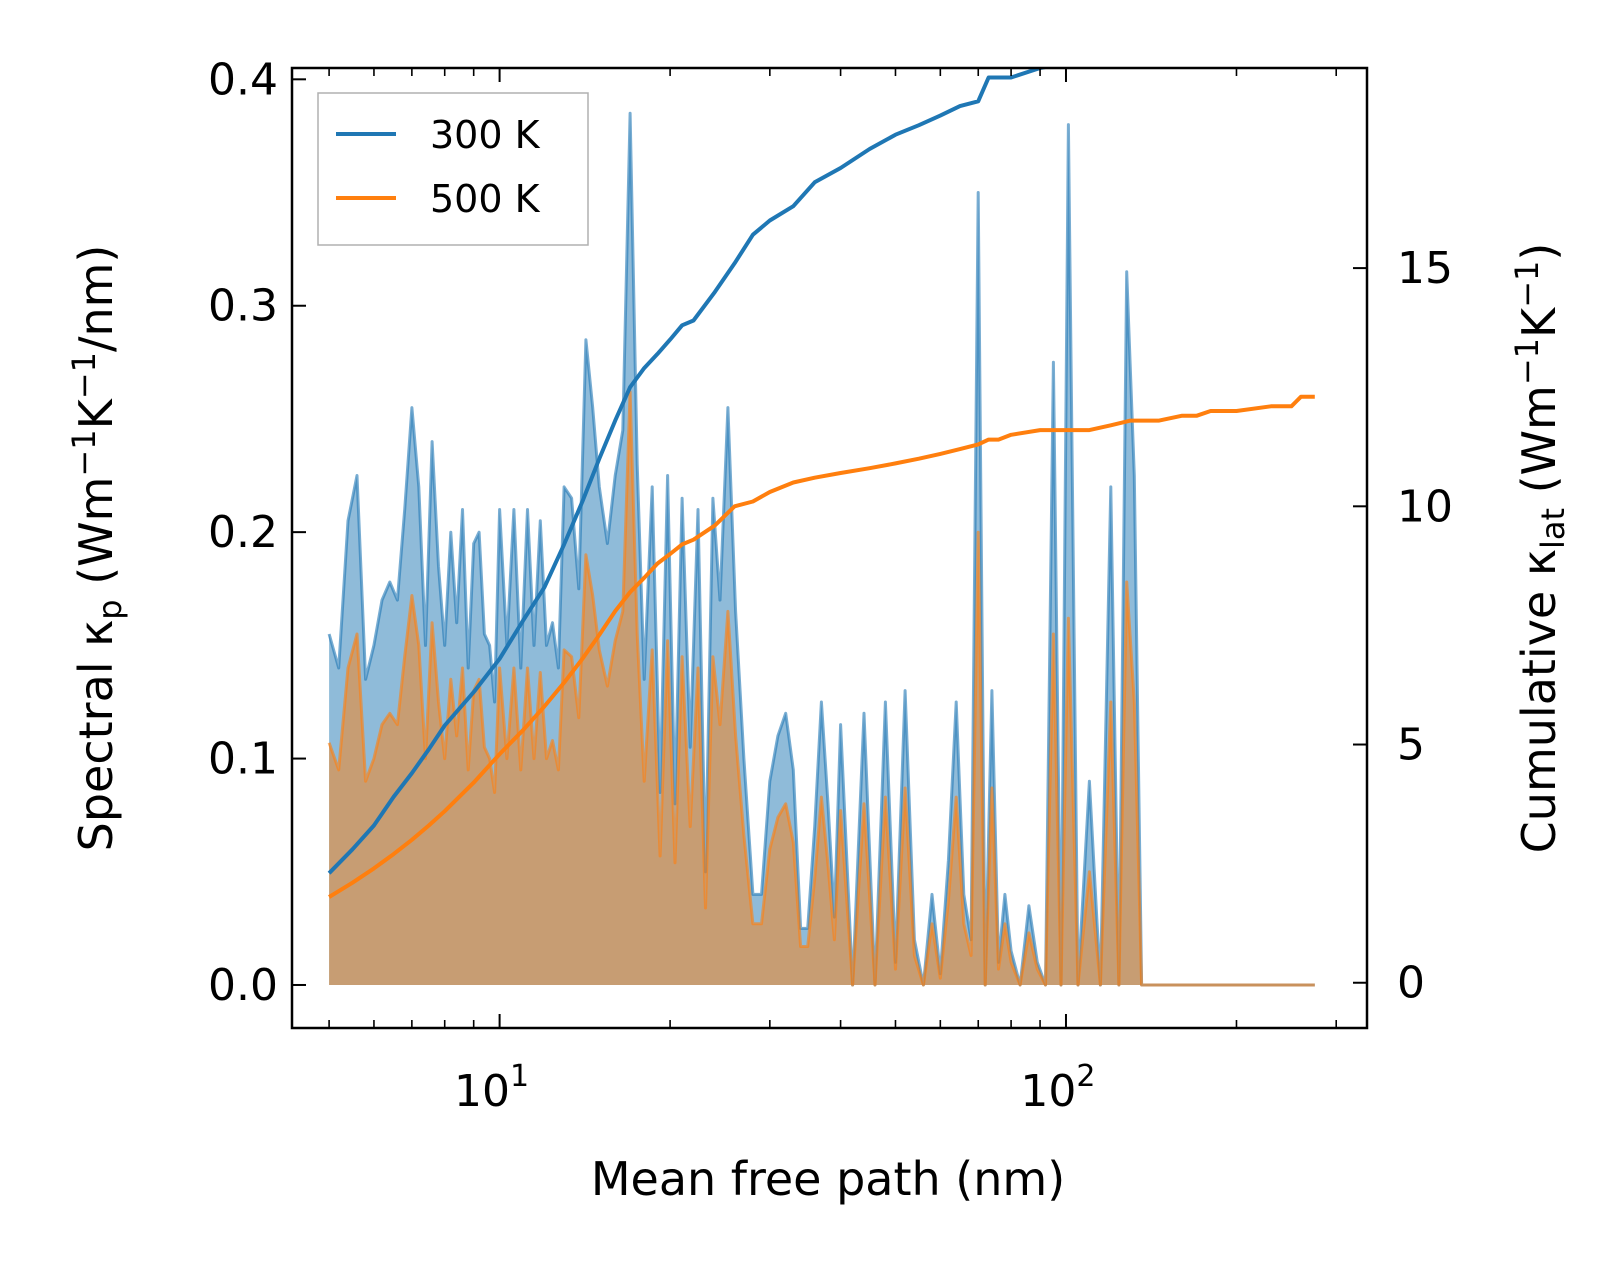  I want to click on x-tick-label: 10², so click(1057, 1088).